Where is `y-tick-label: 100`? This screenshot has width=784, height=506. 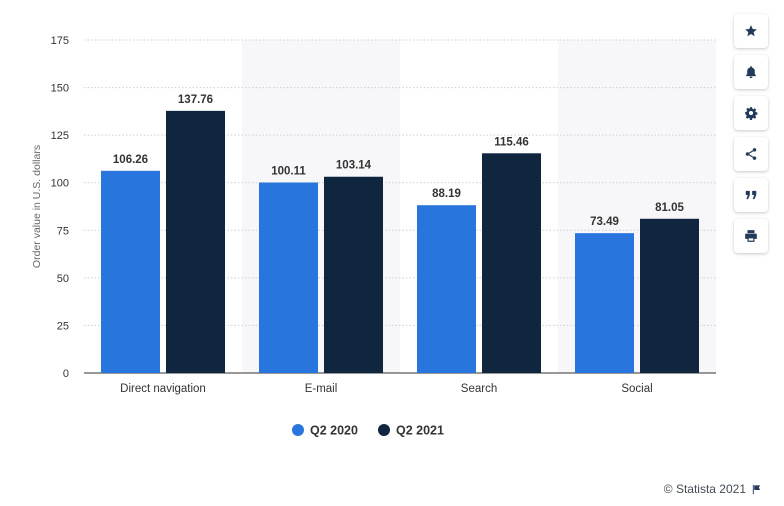
y-tick-label: 100 is located at coordinates (60, 184).